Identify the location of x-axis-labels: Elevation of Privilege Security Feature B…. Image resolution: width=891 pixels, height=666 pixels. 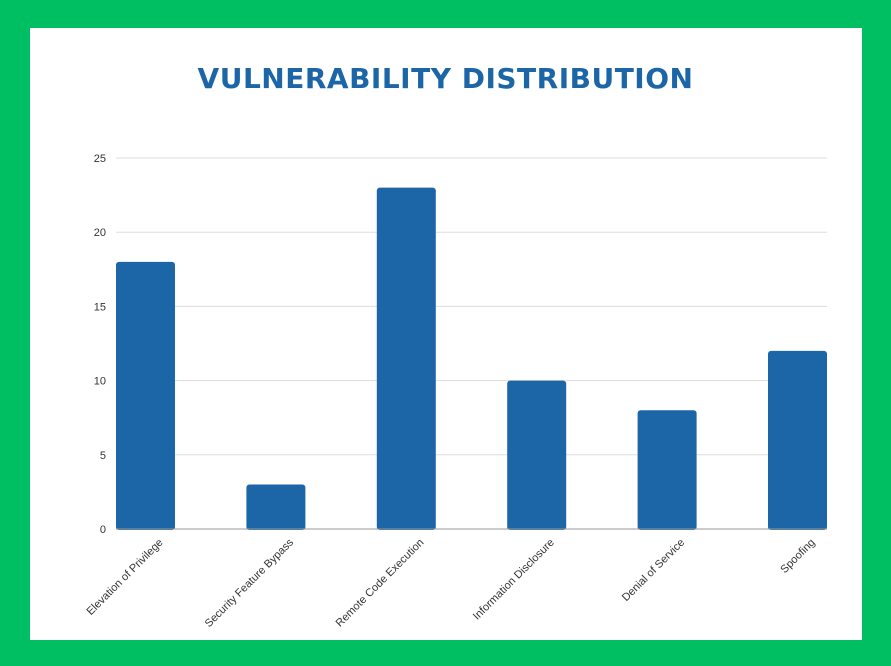
(450, 583).